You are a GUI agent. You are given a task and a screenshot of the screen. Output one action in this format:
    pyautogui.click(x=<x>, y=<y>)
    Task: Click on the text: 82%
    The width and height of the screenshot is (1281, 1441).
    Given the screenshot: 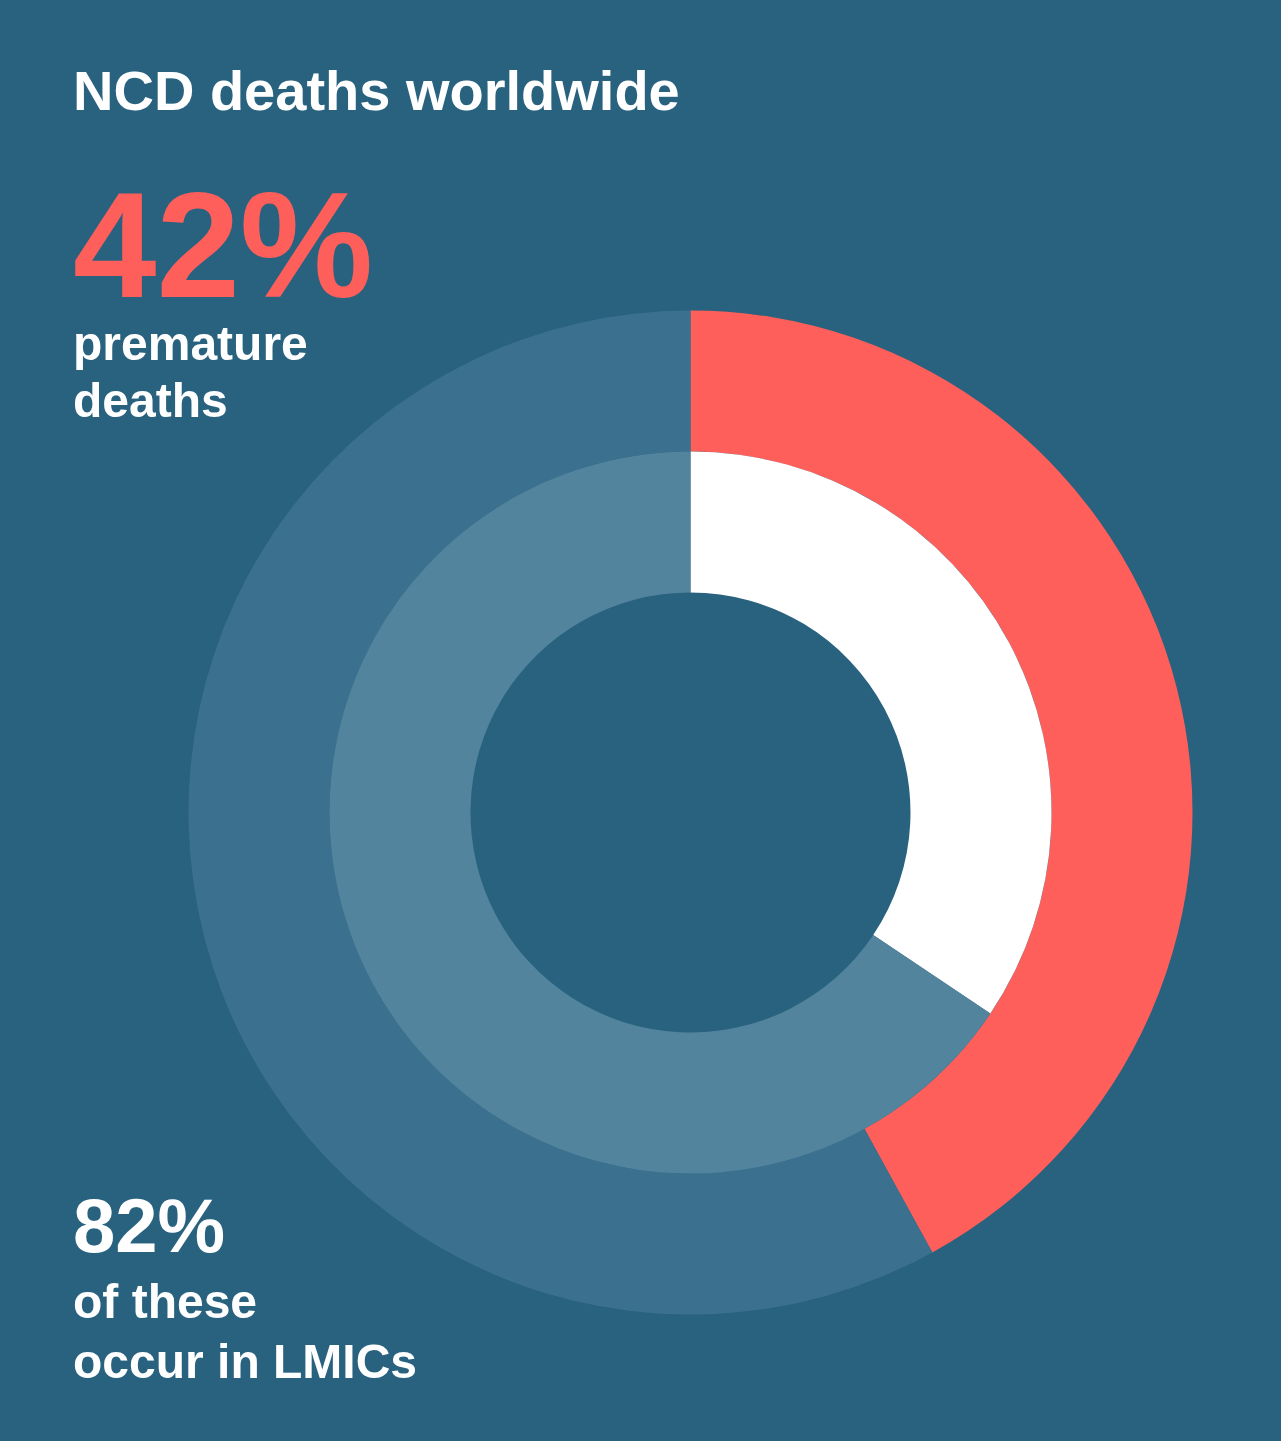 What is the action you would take?
    pyautogui.click(x=149, y=1225)
    